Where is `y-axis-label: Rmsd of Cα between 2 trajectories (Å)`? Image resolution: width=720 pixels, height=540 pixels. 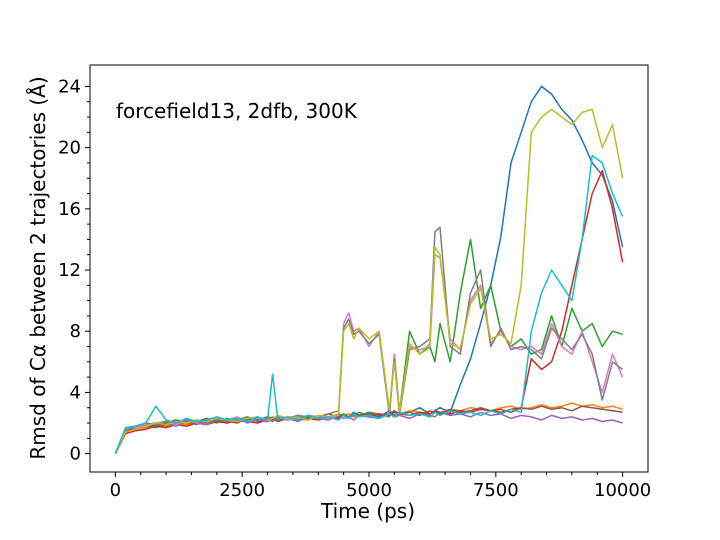 y-axis-label: Rmsd of Cα between 2 trajectories (Å) is located at coordinates (38, 267).